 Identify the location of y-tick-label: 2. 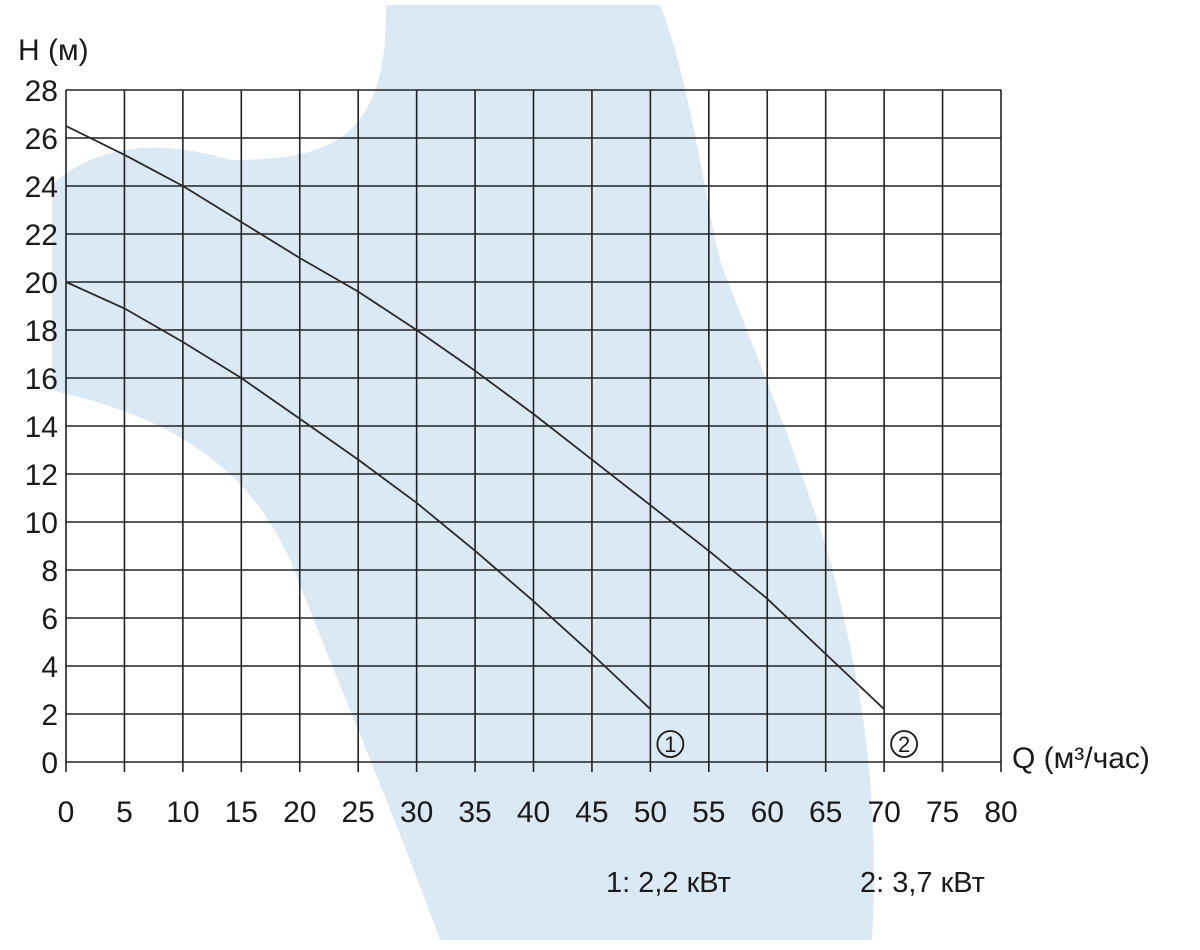
(49, 715).